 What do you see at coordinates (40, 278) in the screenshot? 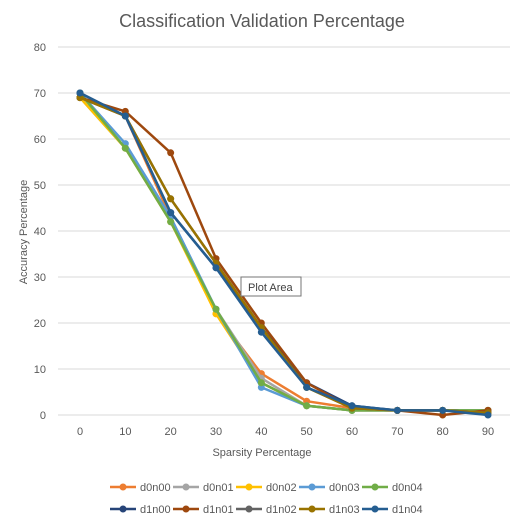
I see `y-tick-label: 30` at bounding box center [40, 278].